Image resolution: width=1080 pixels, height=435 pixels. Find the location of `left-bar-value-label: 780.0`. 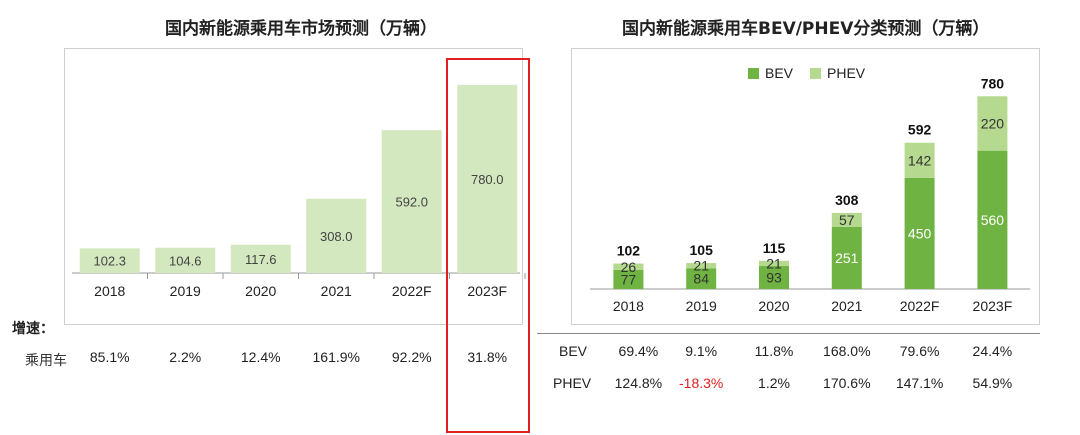

left-bar-value-label: 780.0 is located at coordinates (487, 179).